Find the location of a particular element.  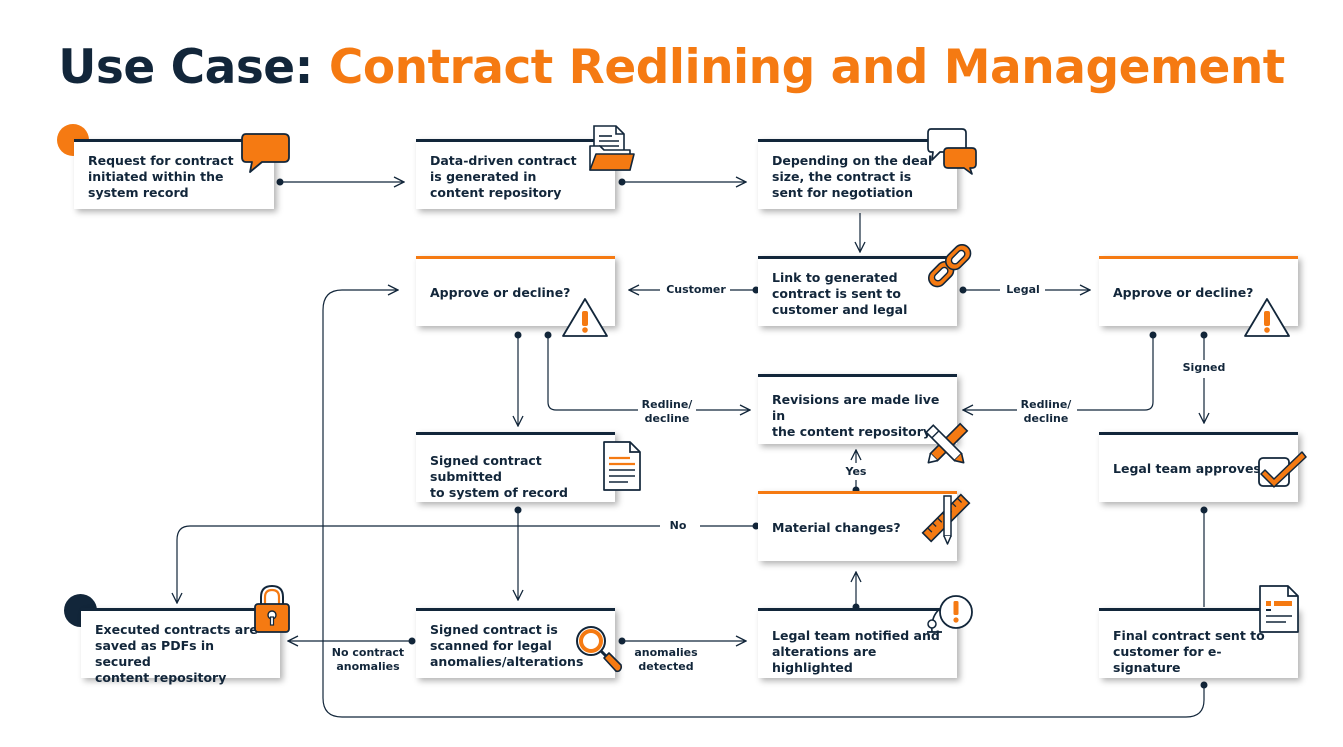

label-redline-left: Redline/ decline is located at coordinates (667, 412).